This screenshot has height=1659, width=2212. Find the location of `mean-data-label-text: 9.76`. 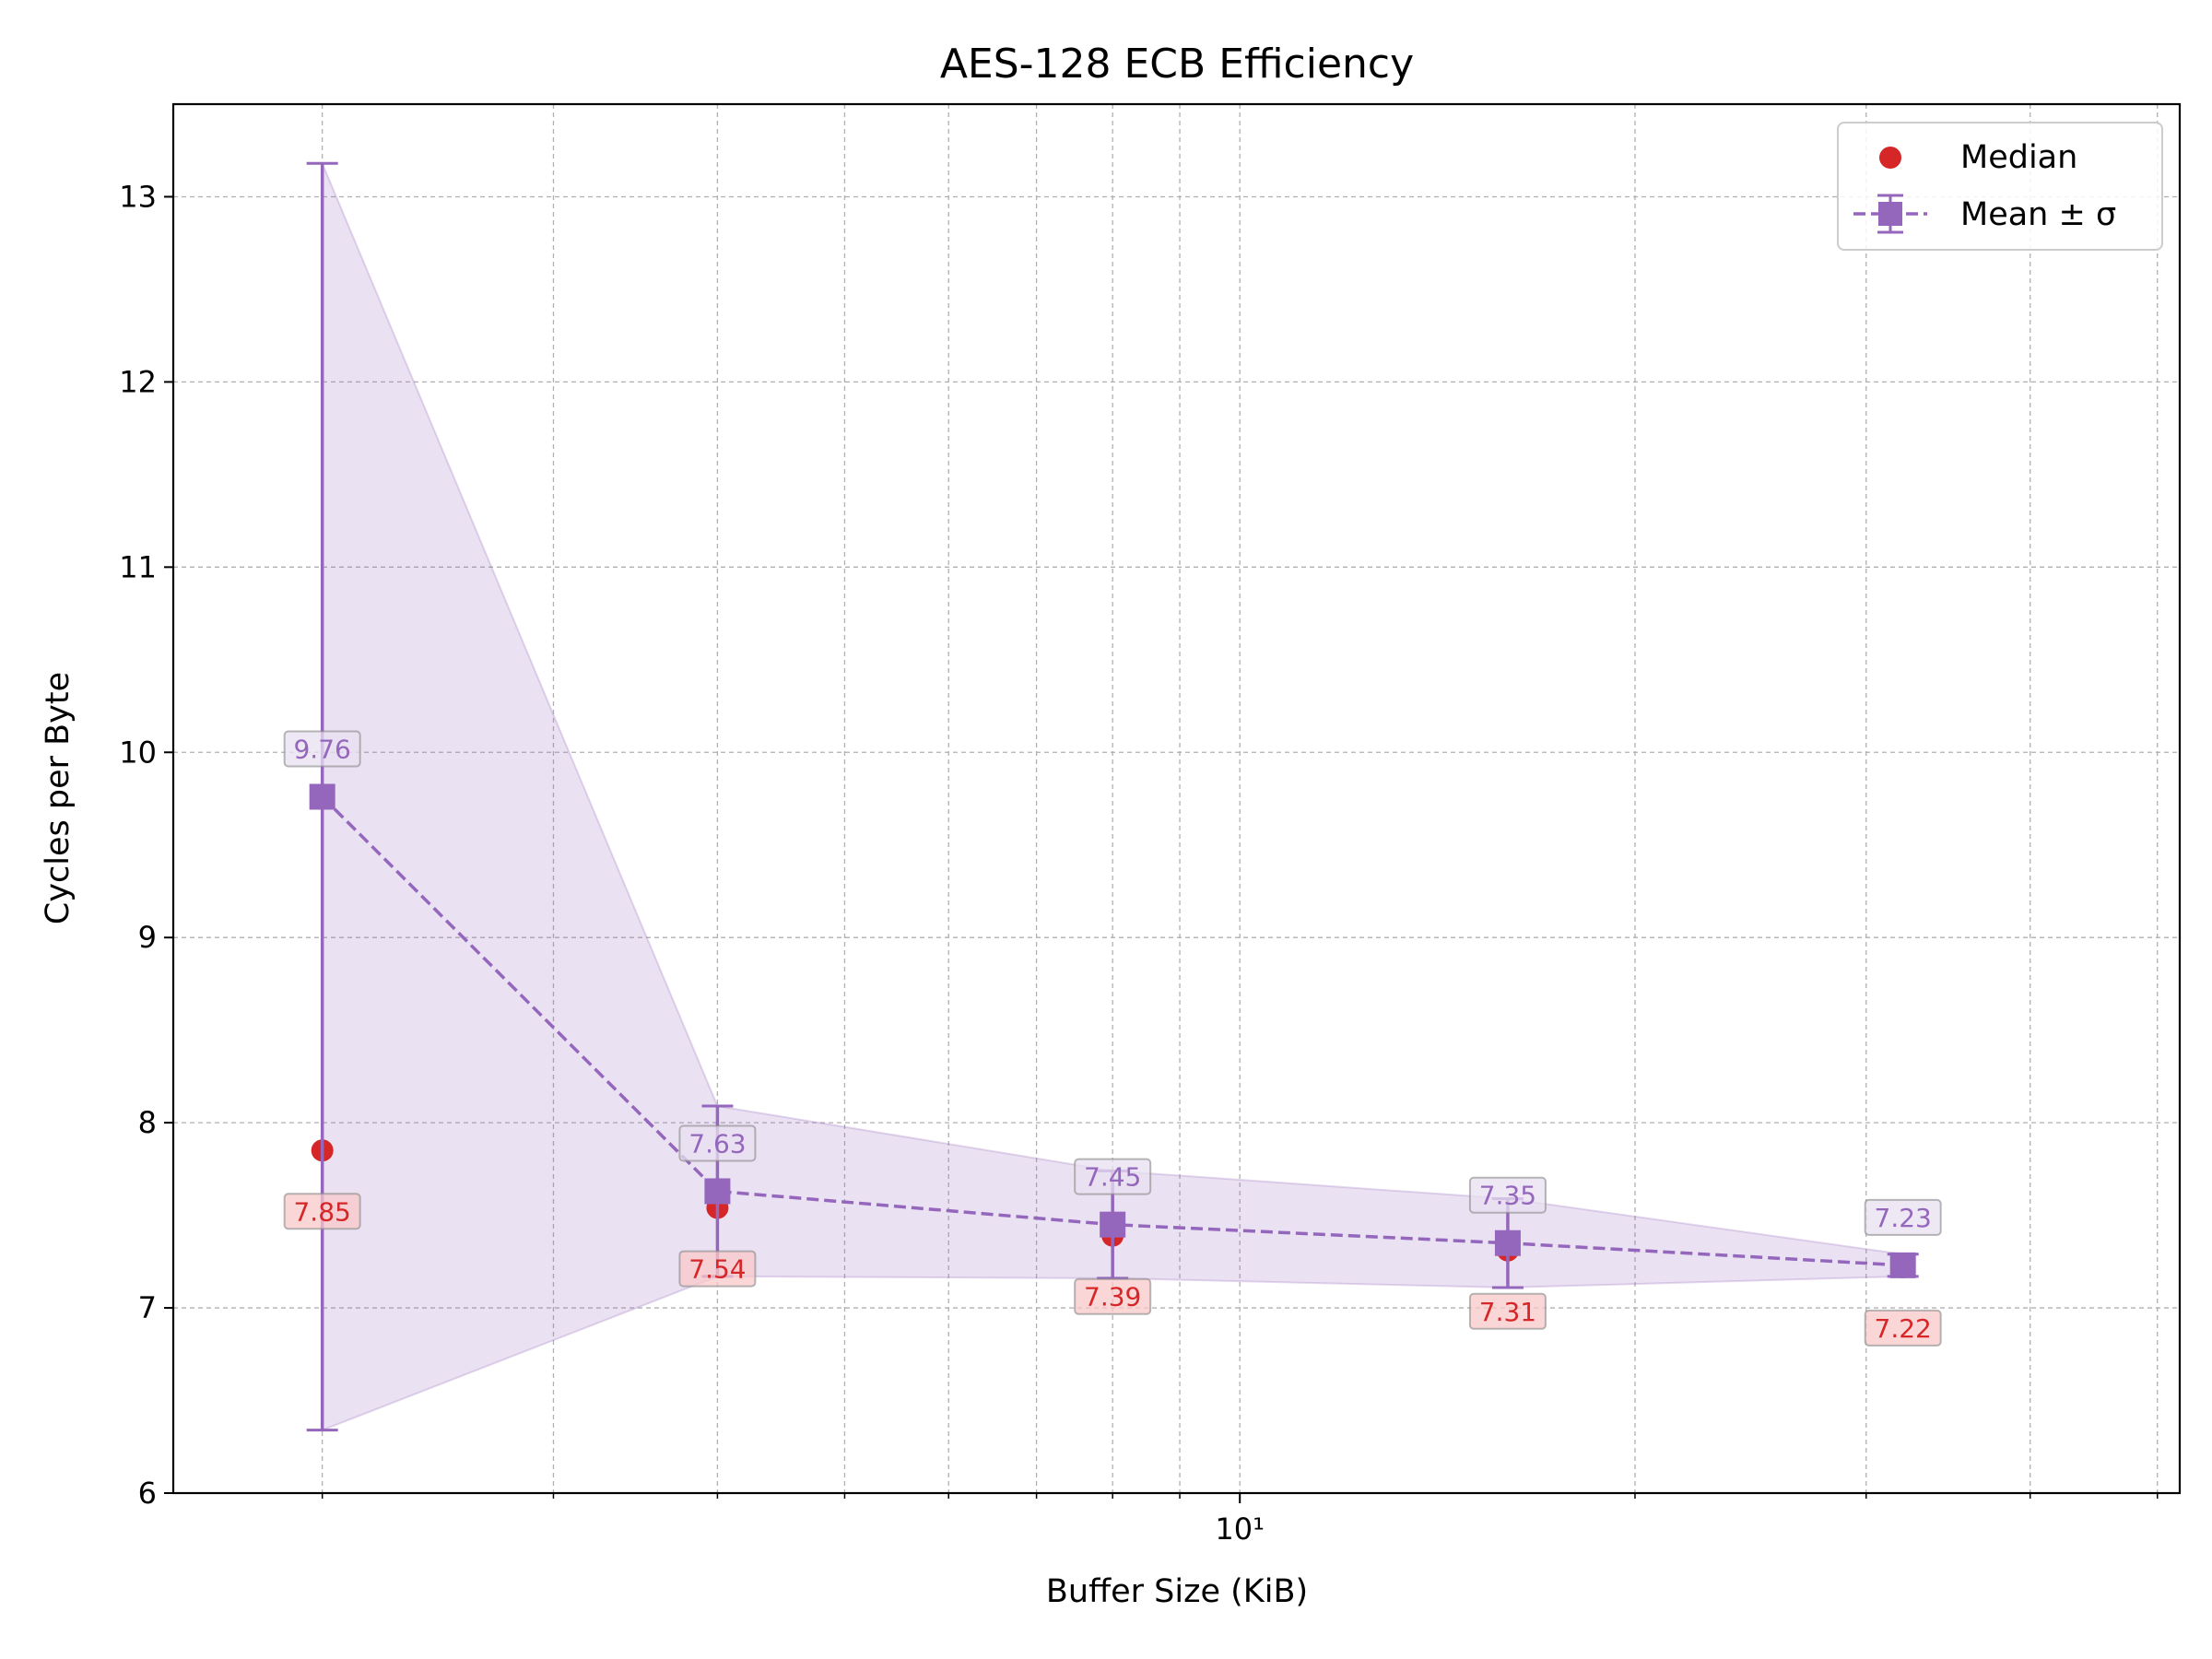

mean-data-label-text: 9.76 is located at coordinates (321, 749).